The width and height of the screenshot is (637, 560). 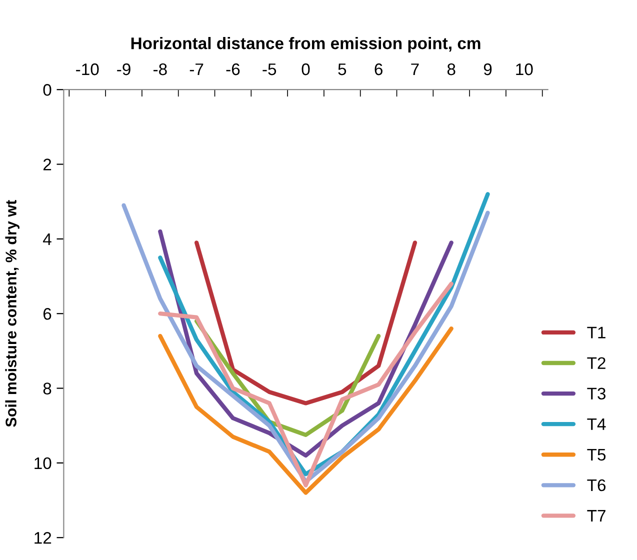 I want to click on y-axis-title: Soil moisture content, % dry wt, so click(x=12, y=313).